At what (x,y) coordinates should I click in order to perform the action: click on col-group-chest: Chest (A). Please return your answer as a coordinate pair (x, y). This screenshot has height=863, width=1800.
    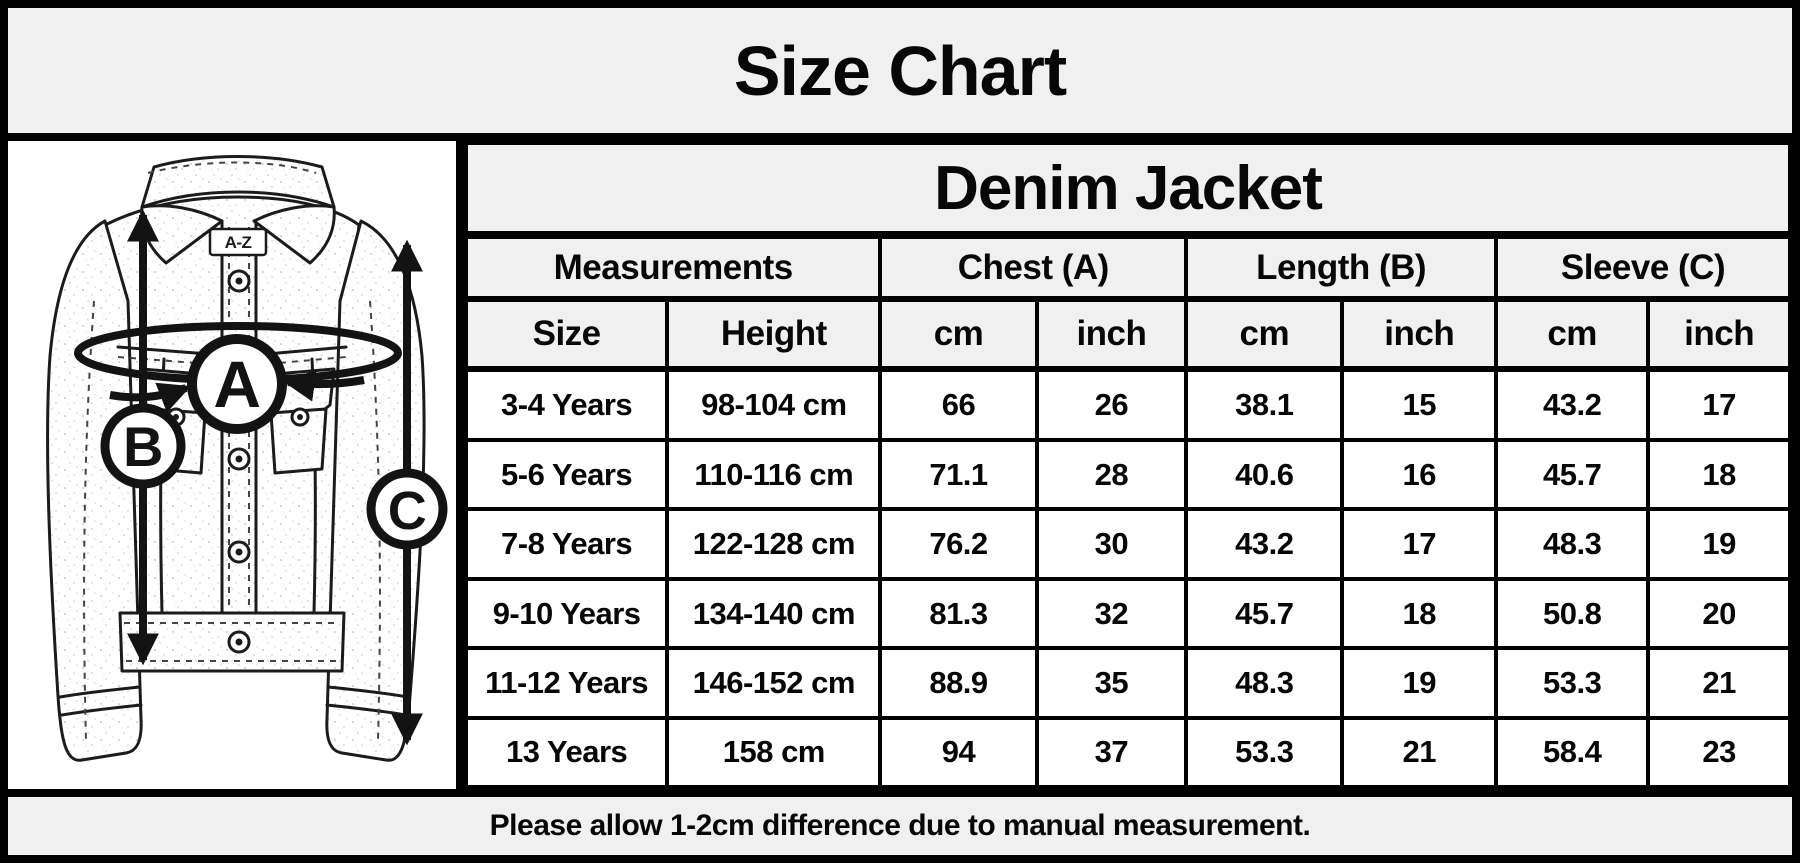
    Looking at the image, I should click on (1033, 267).